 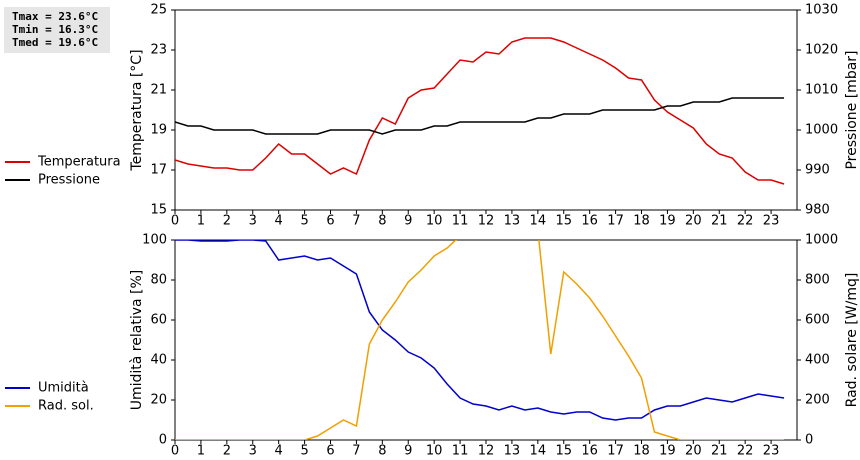 I want to click on y2-tick-label: 200, so click(x=817, y=400).